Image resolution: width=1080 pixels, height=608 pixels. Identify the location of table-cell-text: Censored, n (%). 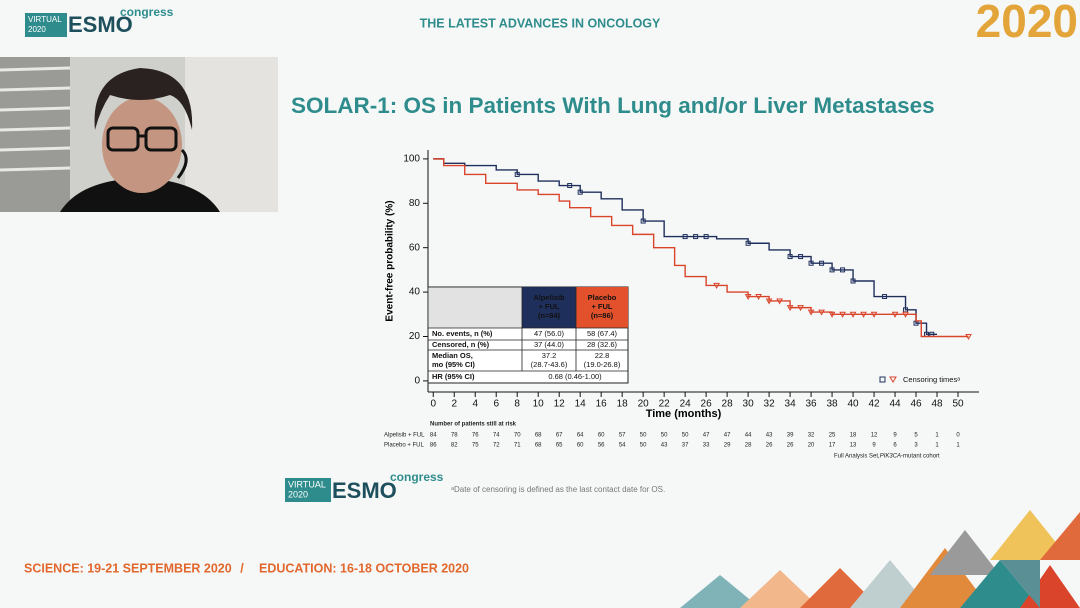
(461, 344).